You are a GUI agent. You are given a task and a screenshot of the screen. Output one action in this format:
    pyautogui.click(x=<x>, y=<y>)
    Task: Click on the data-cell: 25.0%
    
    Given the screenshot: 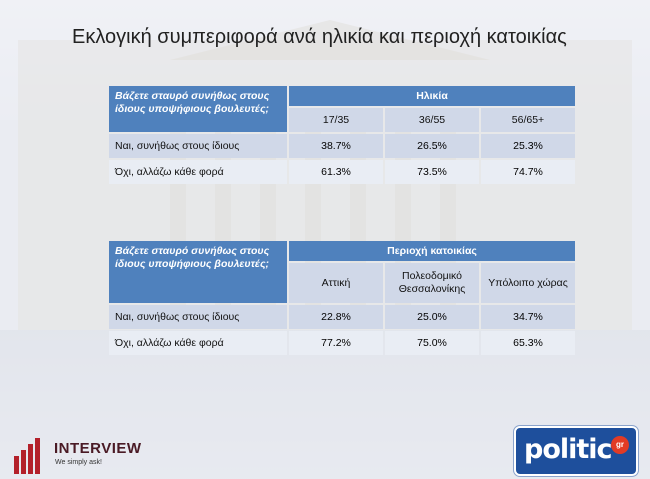 What is the action you would take?
    pyautogui.click(x=432, y=317)
    